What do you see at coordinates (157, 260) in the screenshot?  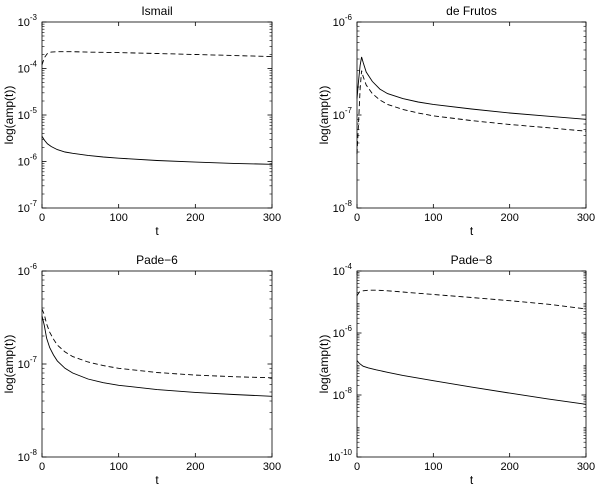 I see `plot-title: Pade−6` at bounding box center [157, 260].